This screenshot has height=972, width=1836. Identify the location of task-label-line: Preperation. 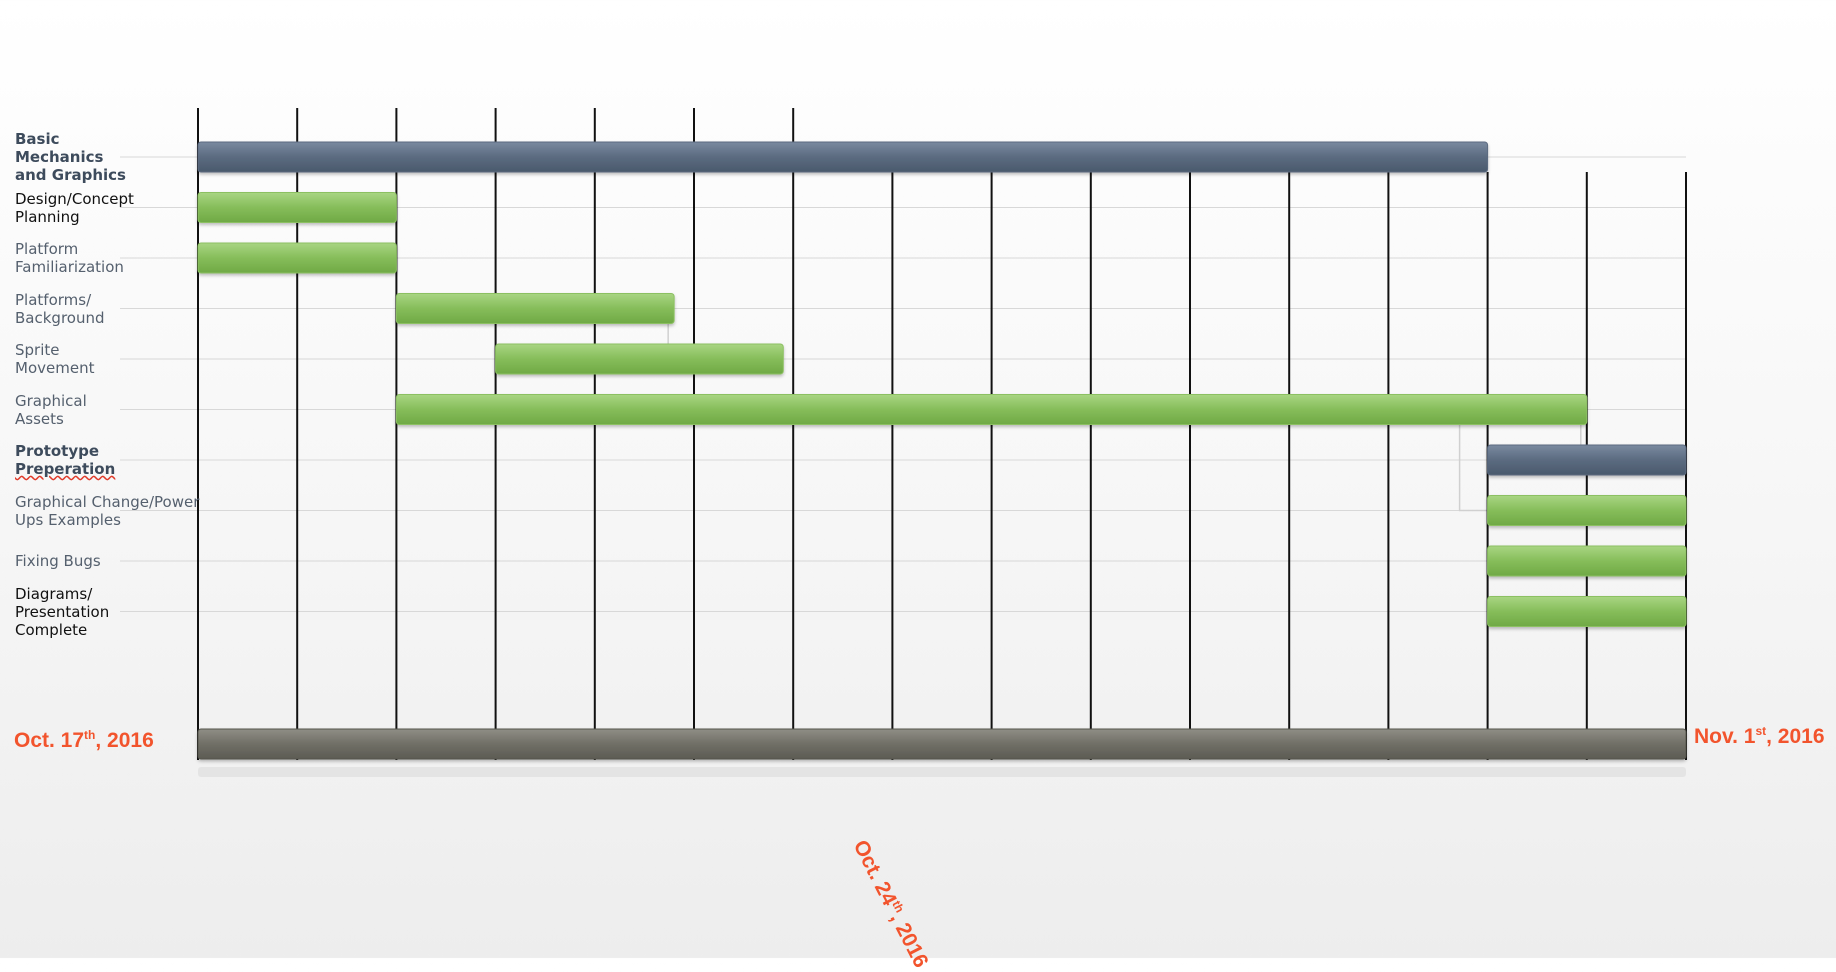
(65, 469).